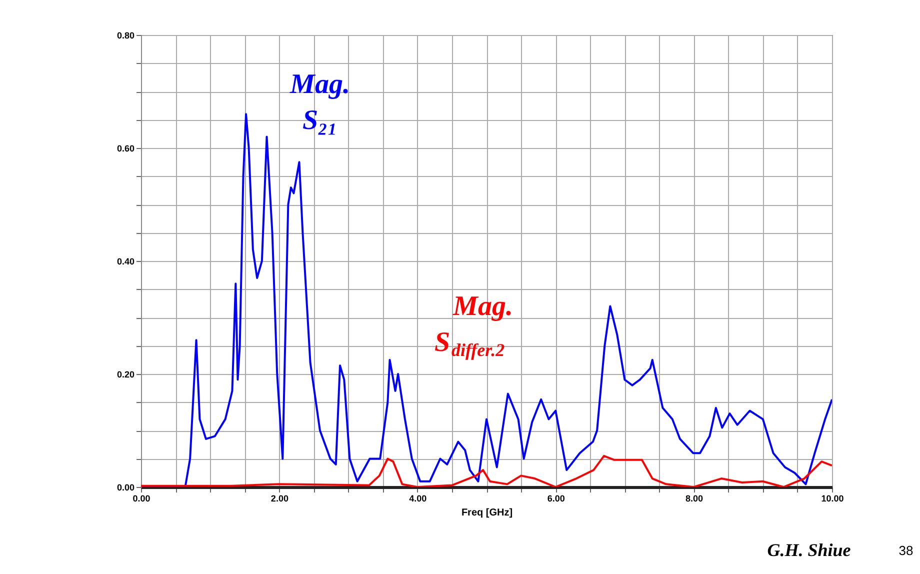 The image size is (920, 574). I want to click on y-tick-label: 0.60, so click(125, 149).